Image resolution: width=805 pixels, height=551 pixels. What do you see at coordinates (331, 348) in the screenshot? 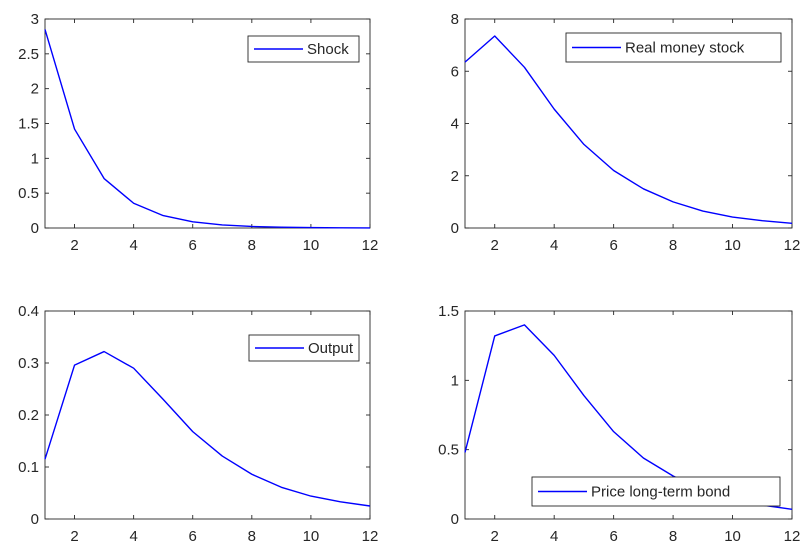
I see `legend-label: Output` at bounding box center [331, 348].